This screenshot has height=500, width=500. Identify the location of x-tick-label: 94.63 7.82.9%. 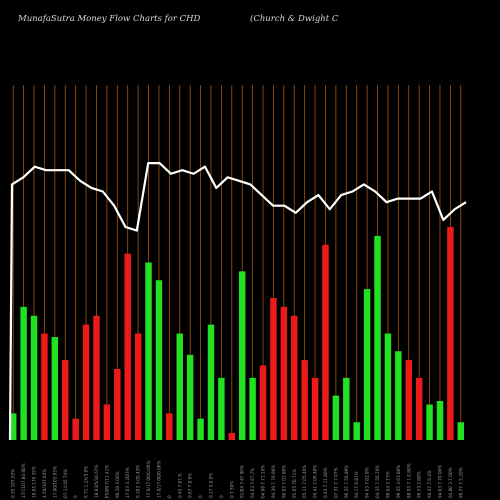
(367, 482).